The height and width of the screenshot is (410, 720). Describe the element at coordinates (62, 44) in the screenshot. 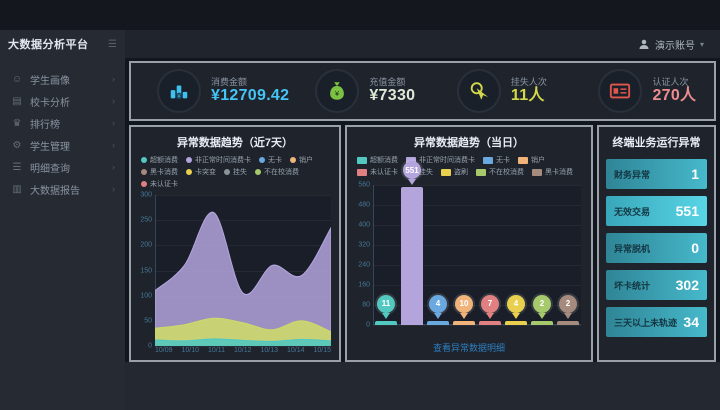

I see `sidebar-header: 大数据分析平台 ☰` at that location.